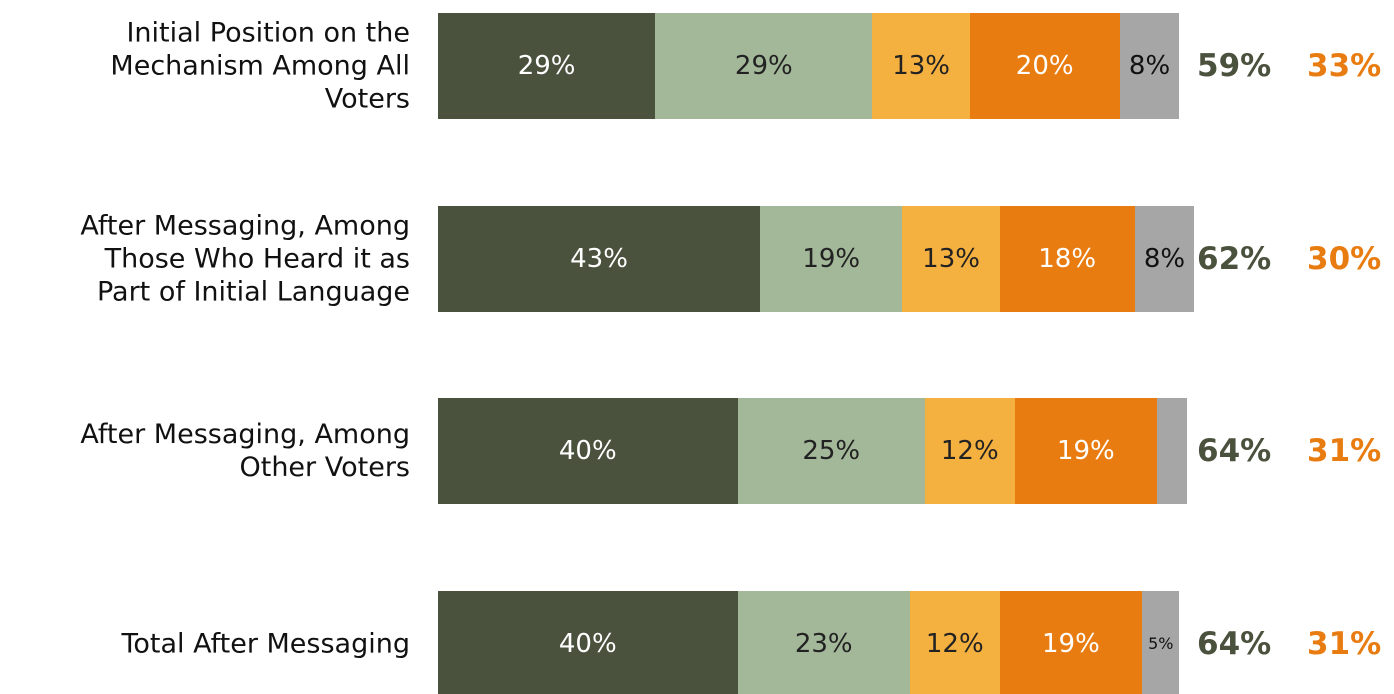 This screenshot has width=1394, height=694. What do you see at coordinates (1172, 451) in the screenshot?
I see `bar-segment` at bounding box center [1172, 451].